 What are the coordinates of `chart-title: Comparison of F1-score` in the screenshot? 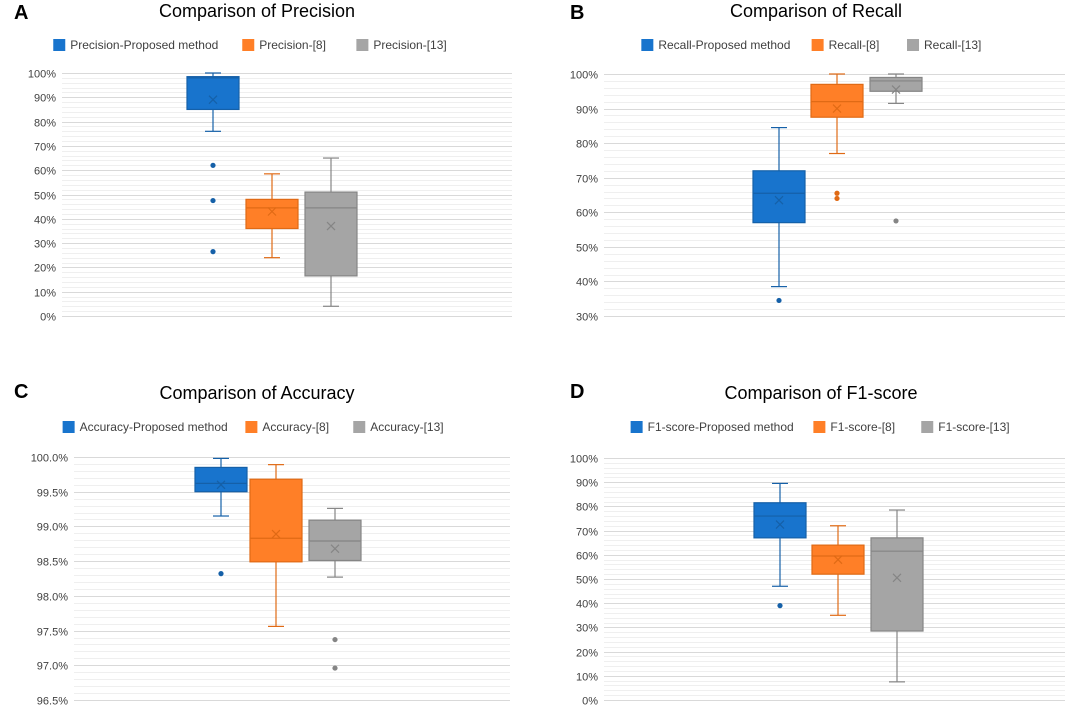 It's located at (820, 393).